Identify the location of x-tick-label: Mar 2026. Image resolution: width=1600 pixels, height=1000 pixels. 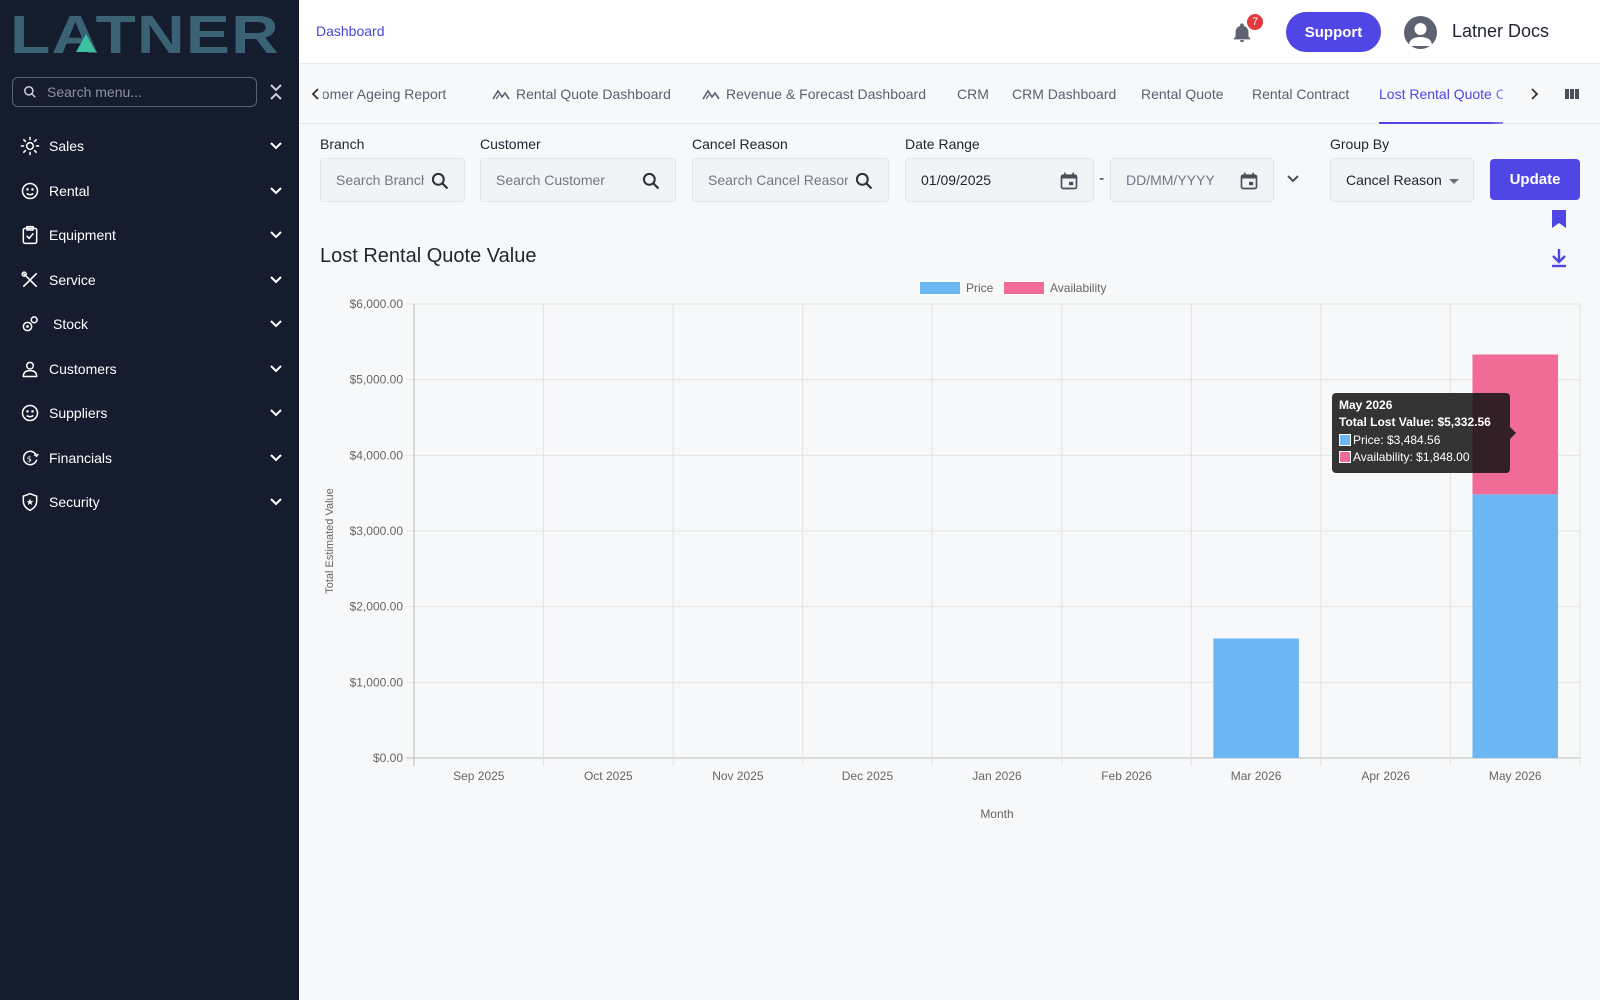
(1256, 776).